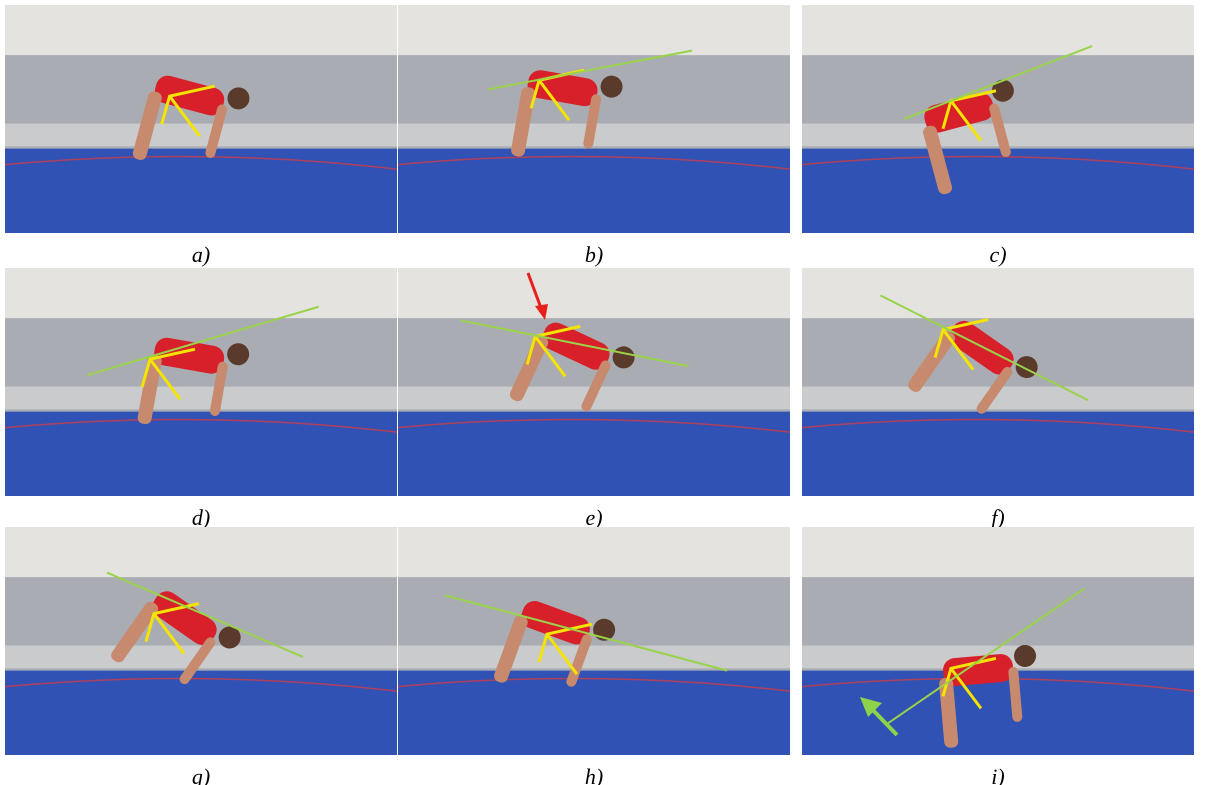 This screenshot has width=1206, height=785. I want to click on panel-caption: c), so click(997, 254).